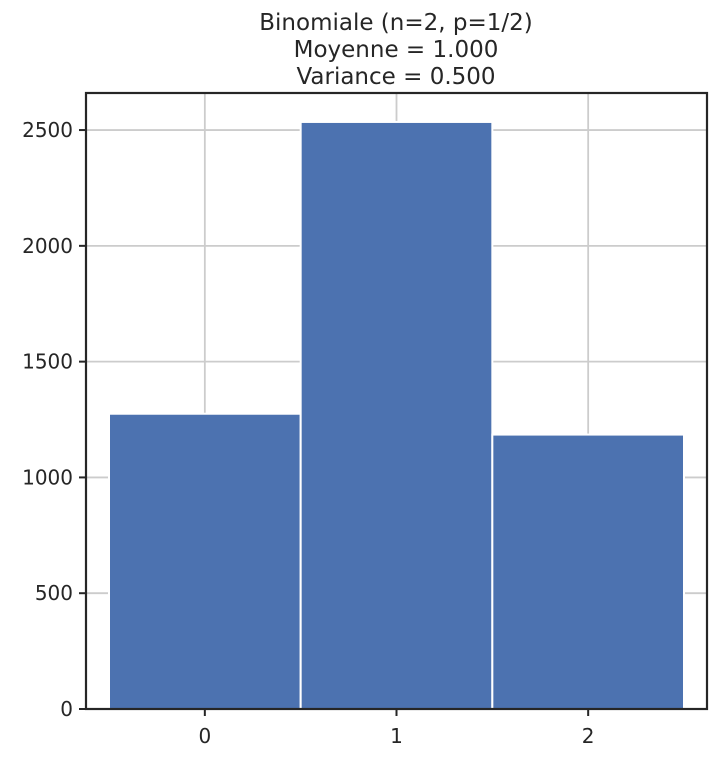  I want to click on x-tick-label-0: 0, so click(204, 736).